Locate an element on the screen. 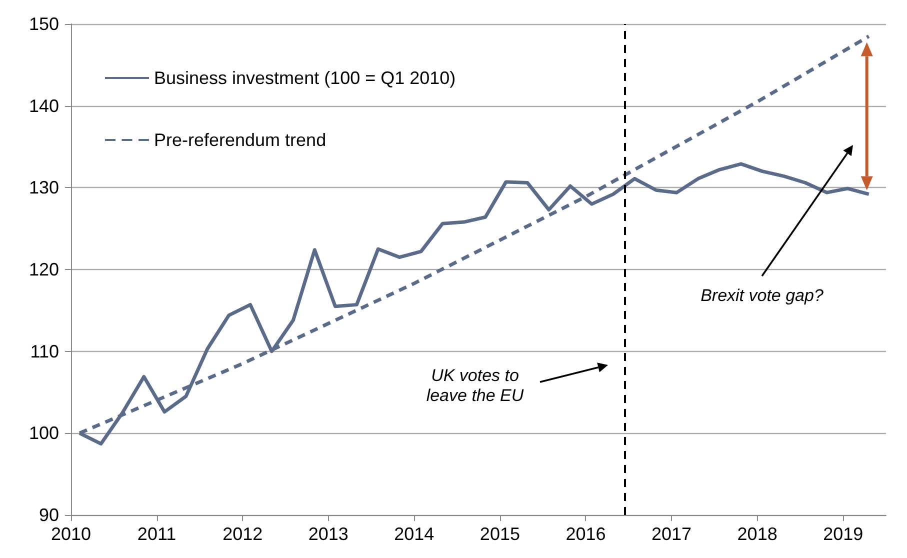  x-tick-label: 2016 is located at coordinates (586, 534).